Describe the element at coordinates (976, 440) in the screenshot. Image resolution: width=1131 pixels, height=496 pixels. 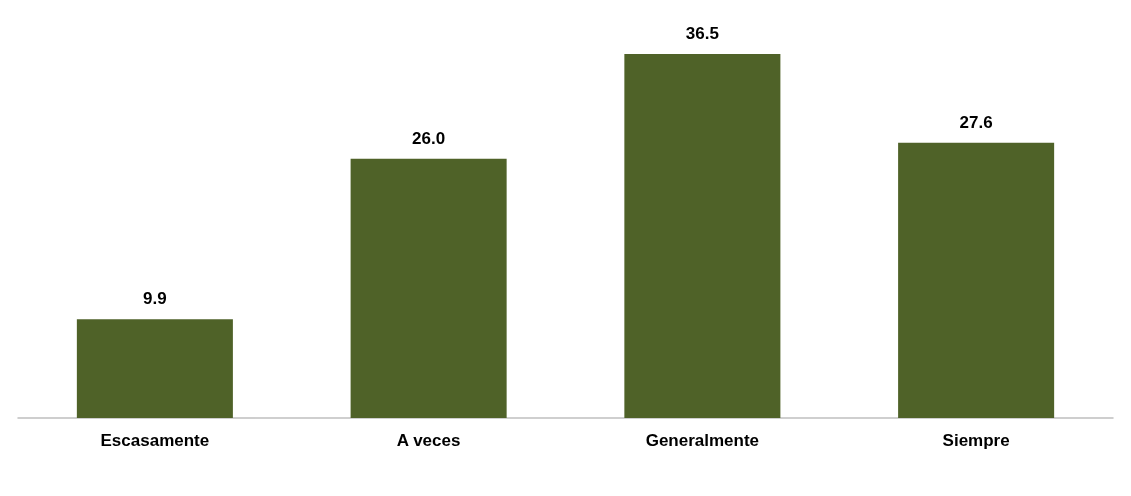
I see `x-tick-label: Siempre` at that location.